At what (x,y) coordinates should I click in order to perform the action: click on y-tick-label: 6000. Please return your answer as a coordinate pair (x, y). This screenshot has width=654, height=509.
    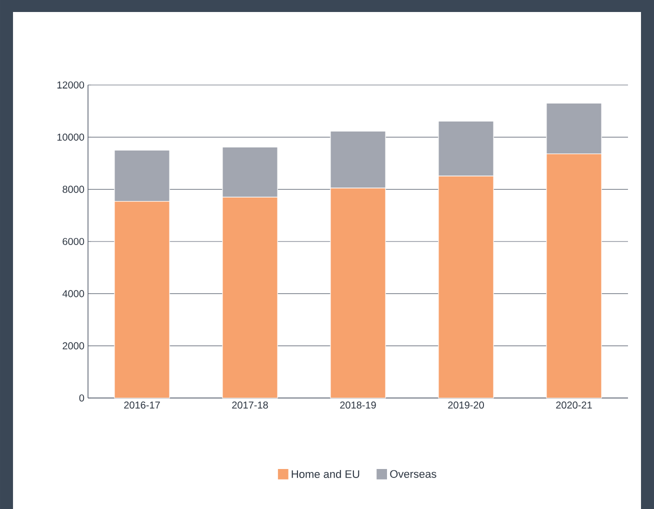
    Looking at the image, I should click on (73, 242).